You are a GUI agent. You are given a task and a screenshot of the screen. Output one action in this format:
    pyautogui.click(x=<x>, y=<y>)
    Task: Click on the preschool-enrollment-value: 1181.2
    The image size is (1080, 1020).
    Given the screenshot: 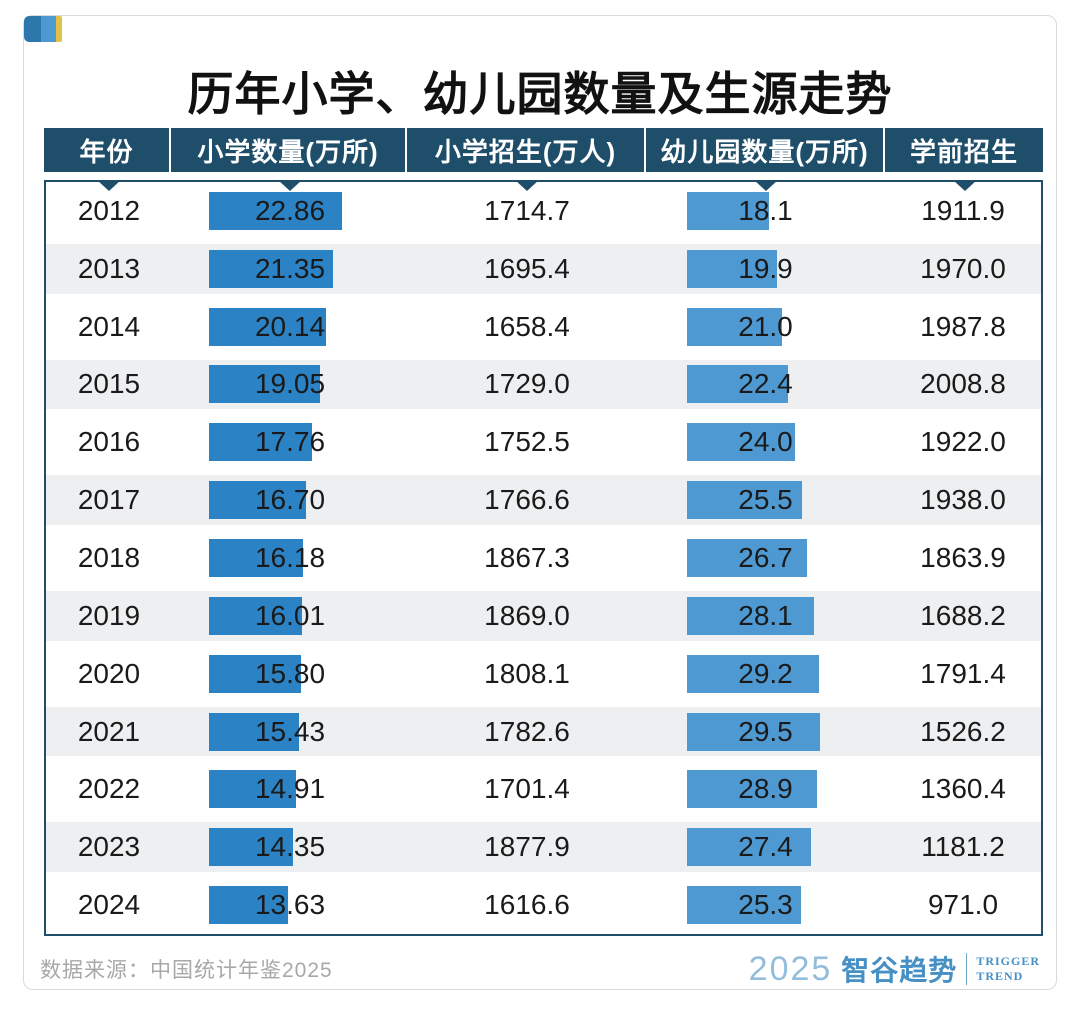 What is the action you would take?
    pyautogui.click(x=963, y=847)
    